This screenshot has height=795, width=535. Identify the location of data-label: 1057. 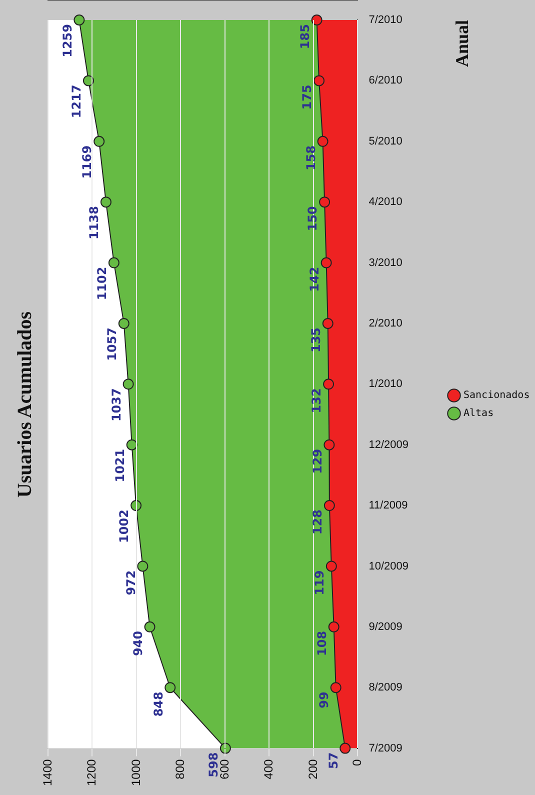
(112, 344).